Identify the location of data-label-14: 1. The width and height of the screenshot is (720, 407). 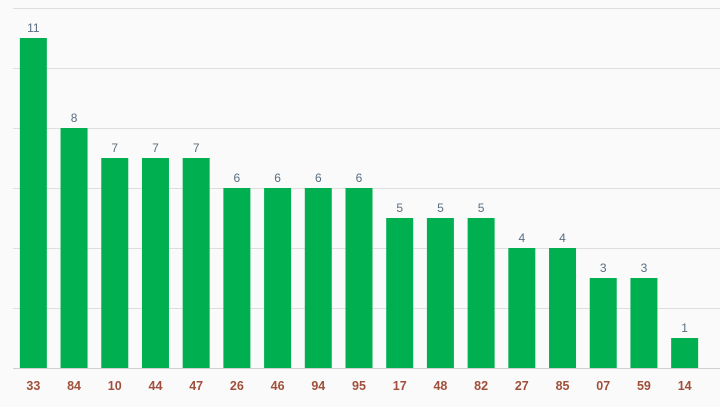
(684, 328).